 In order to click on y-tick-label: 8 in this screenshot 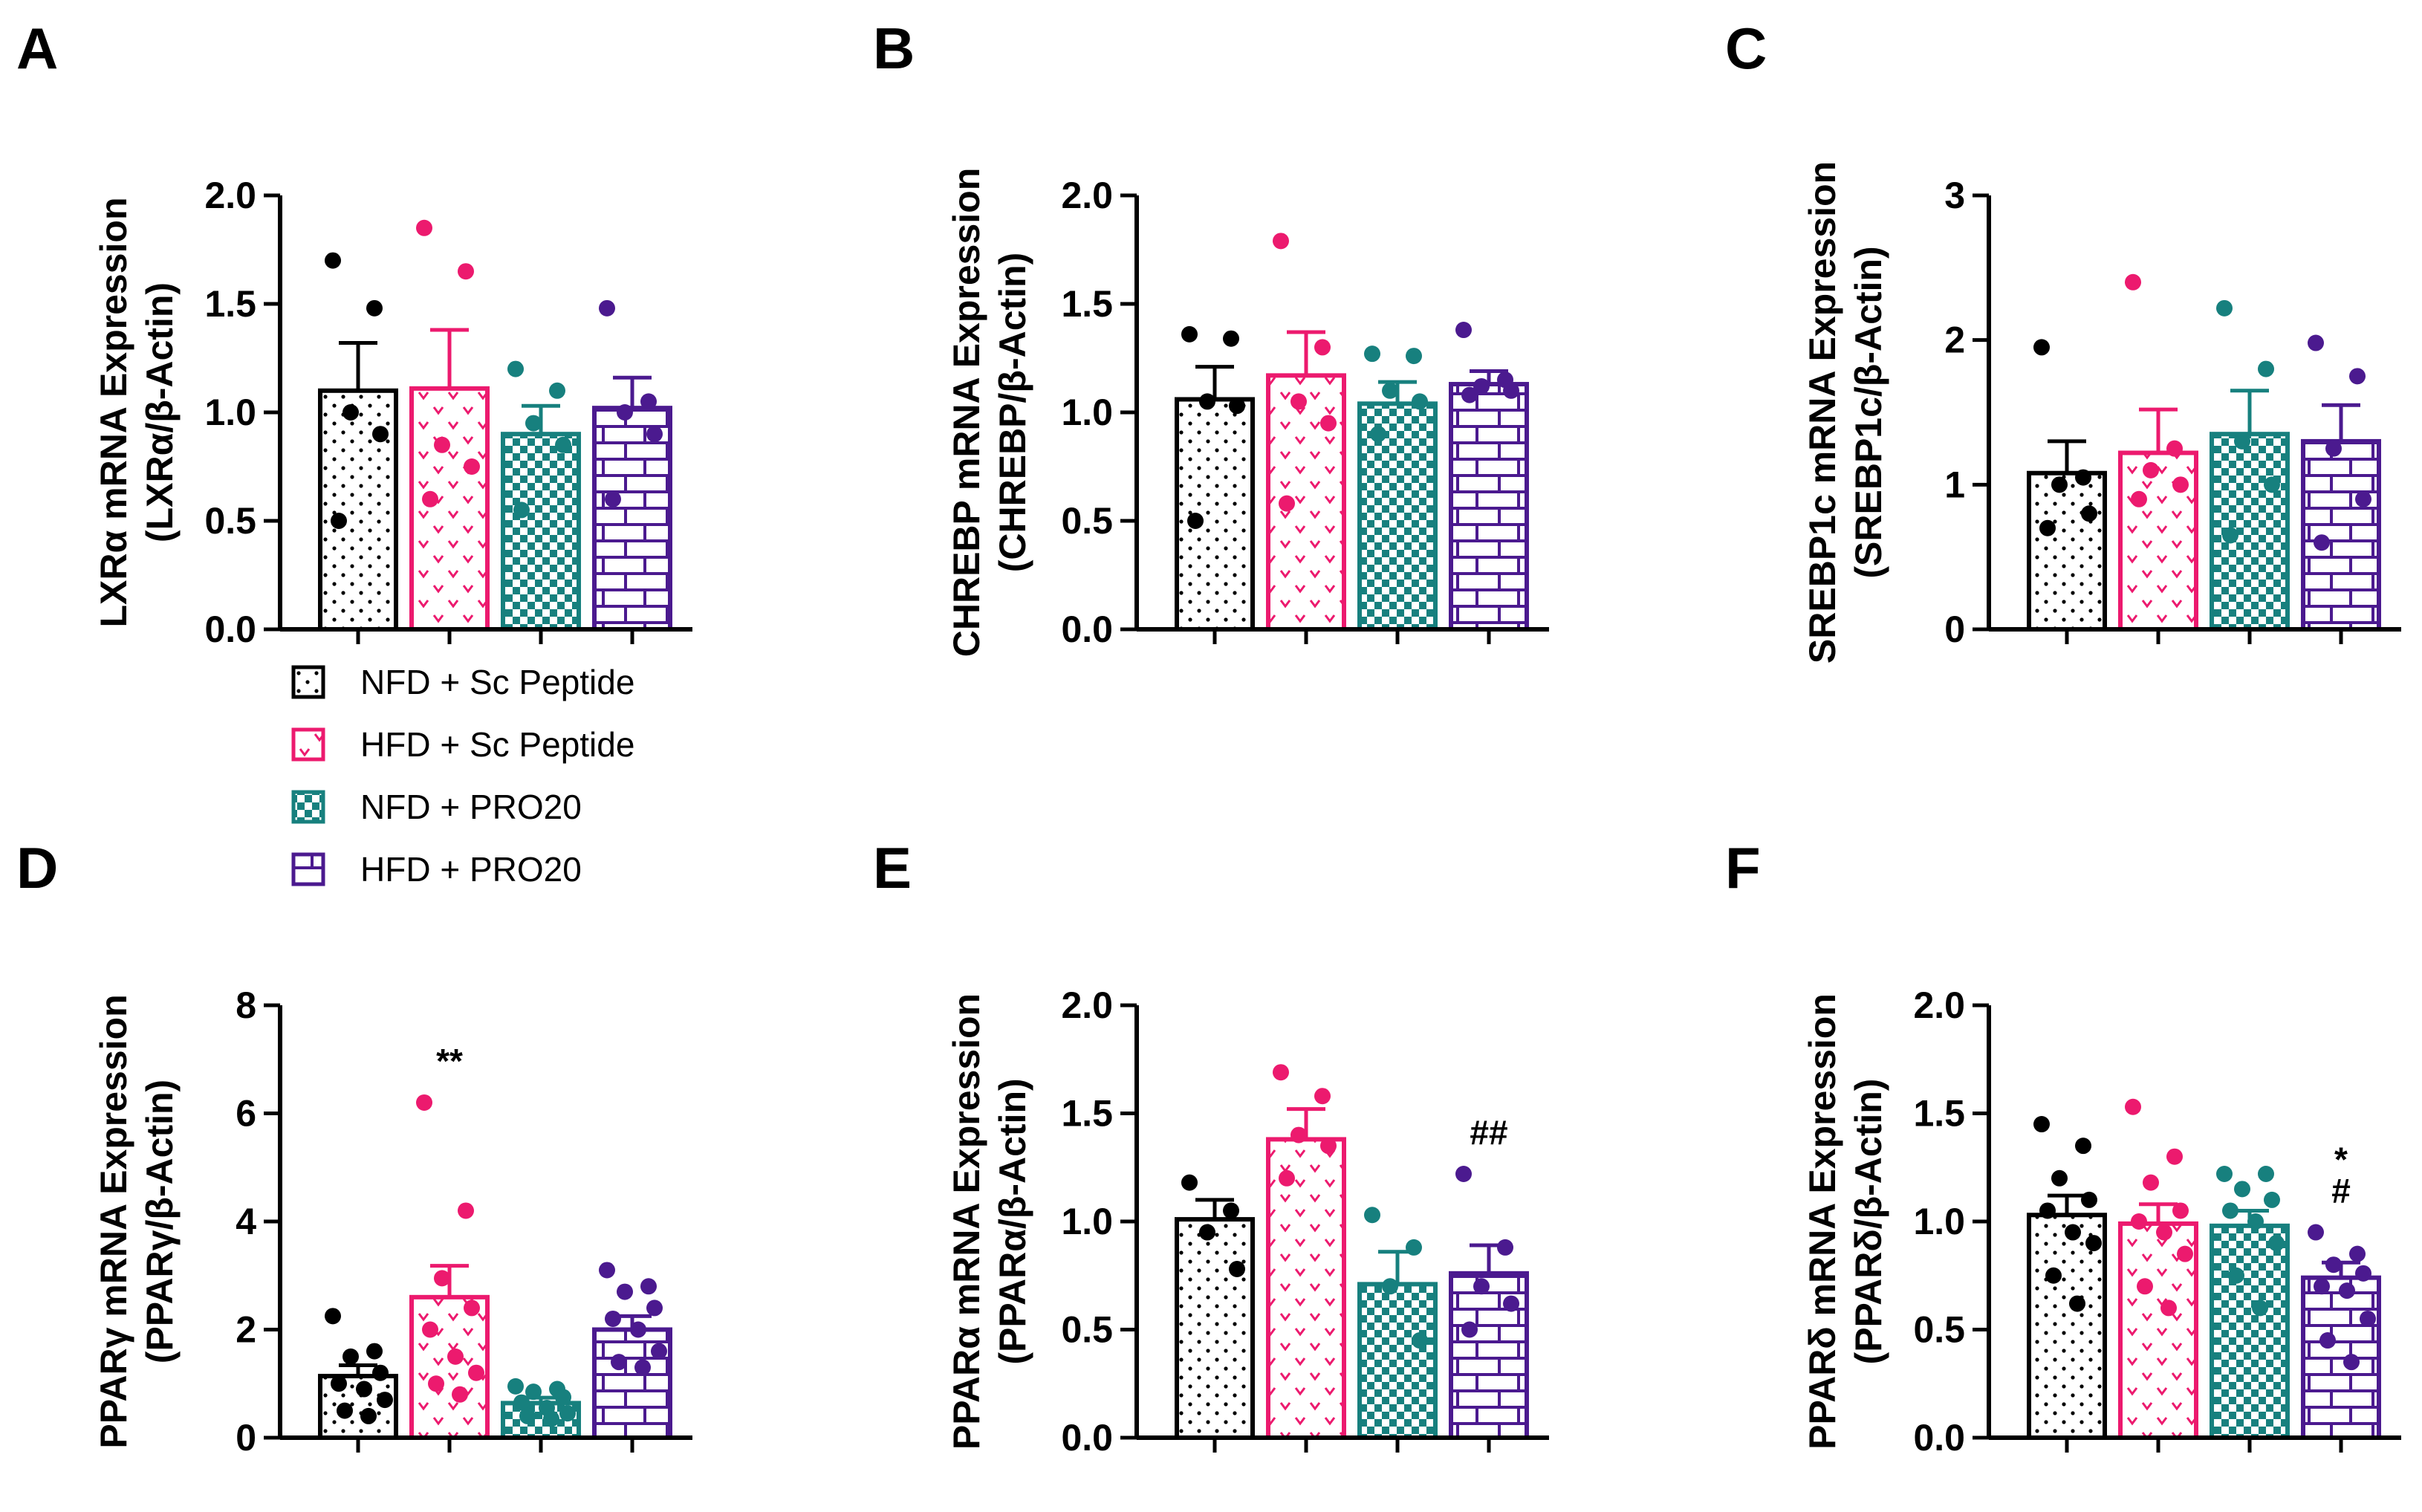, I will do `click(246, 1005)`.